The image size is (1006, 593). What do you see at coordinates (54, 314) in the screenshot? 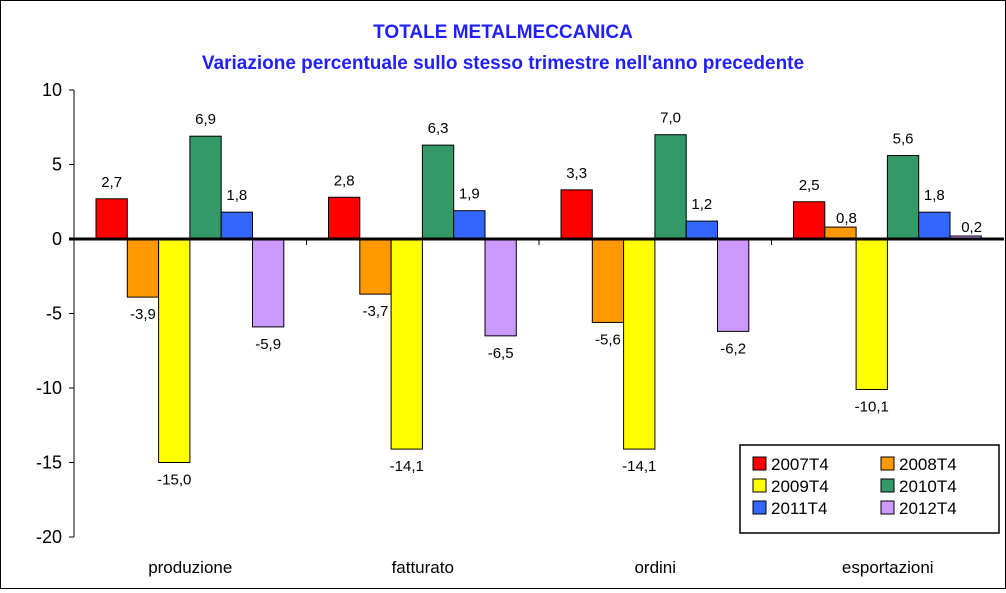
I see `y-tick-label: -5` at bounding box center [54, 314].